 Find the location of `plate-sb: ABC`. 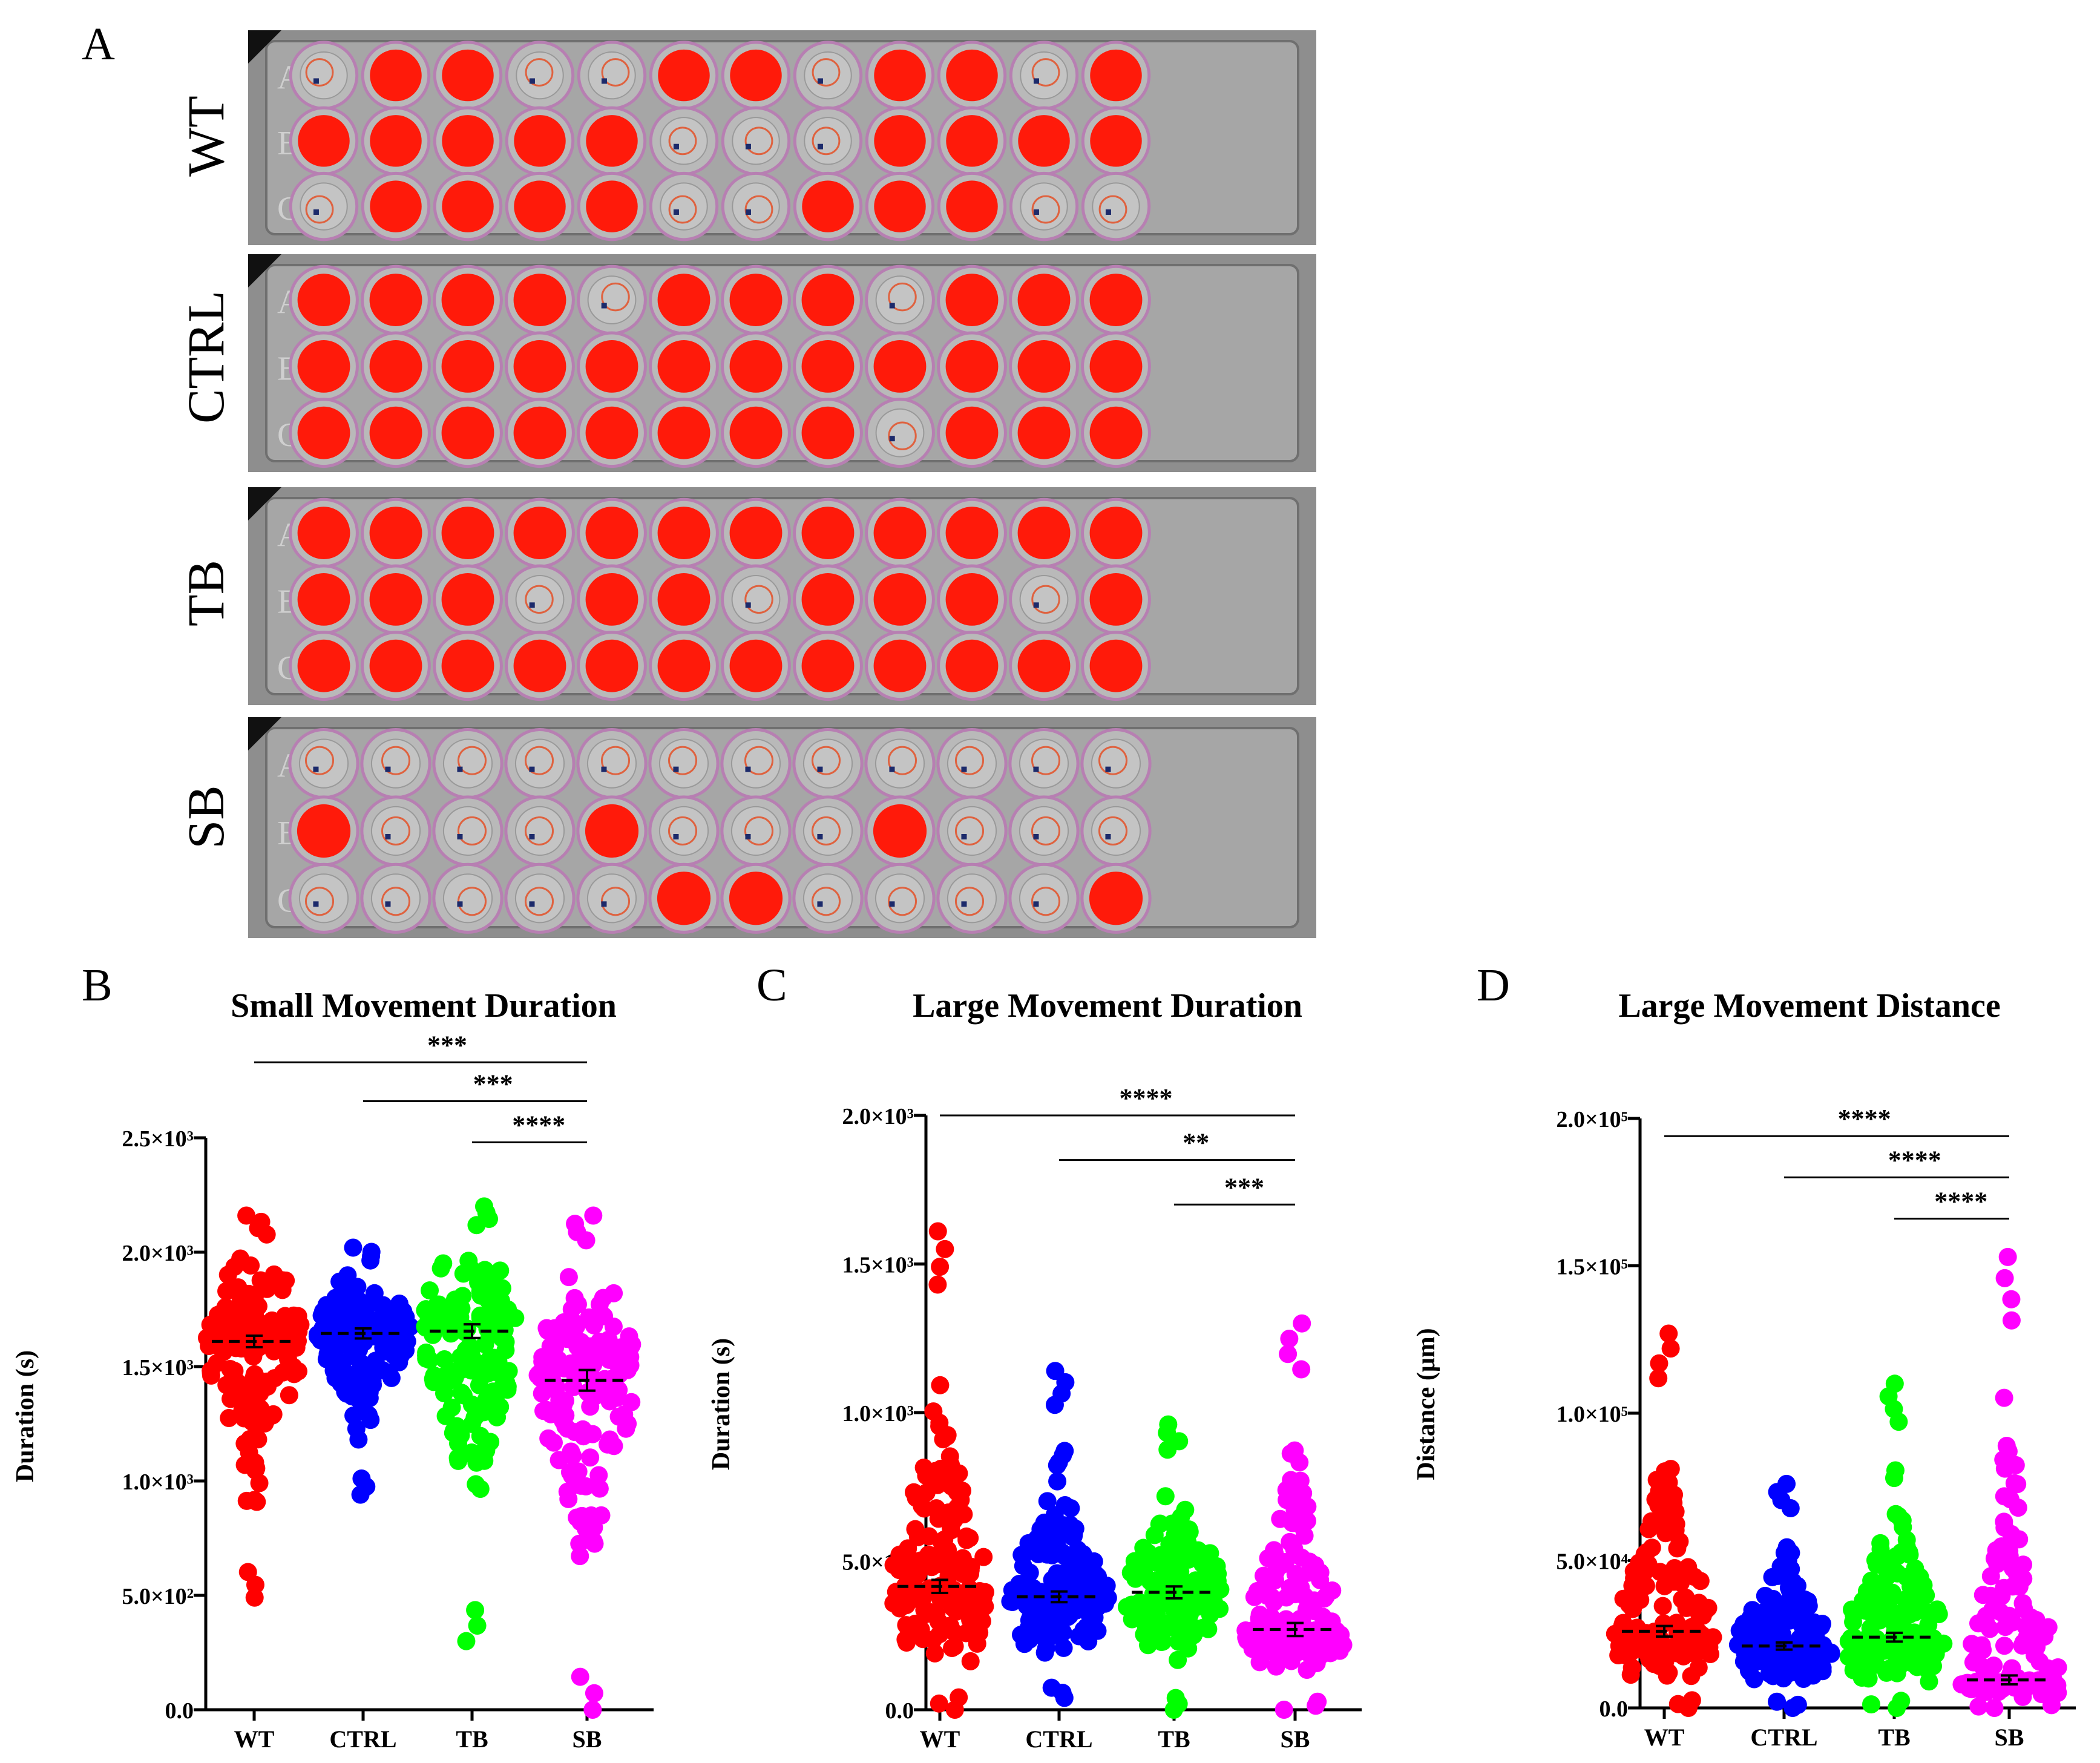

plate-sb: ABC is located at coordinates (782, 827).